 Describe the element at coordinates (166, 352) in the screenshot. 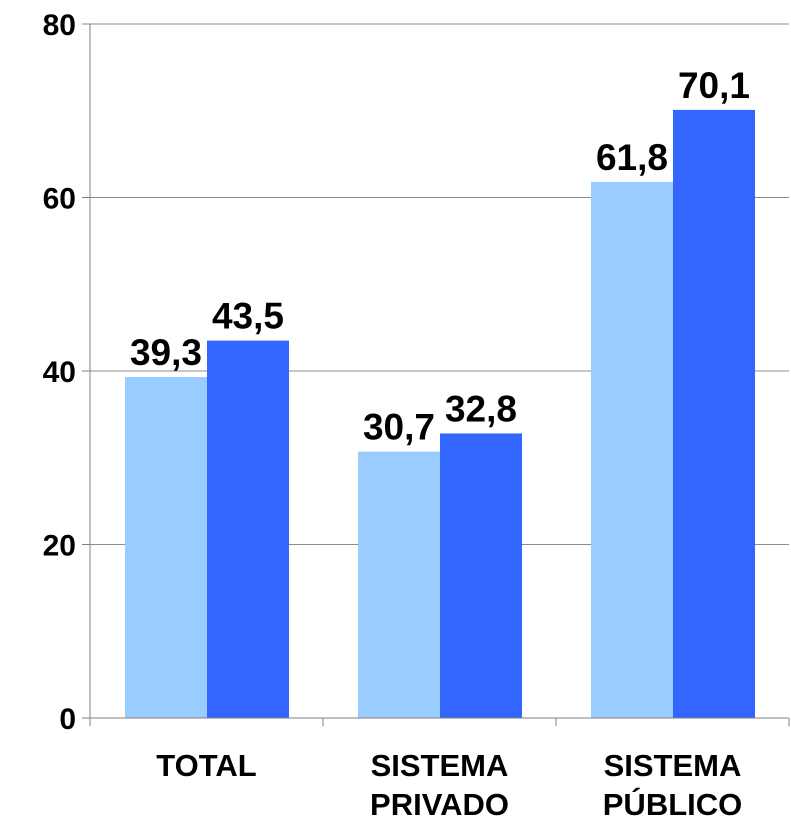

I see `data-label: 39,3` at that location.